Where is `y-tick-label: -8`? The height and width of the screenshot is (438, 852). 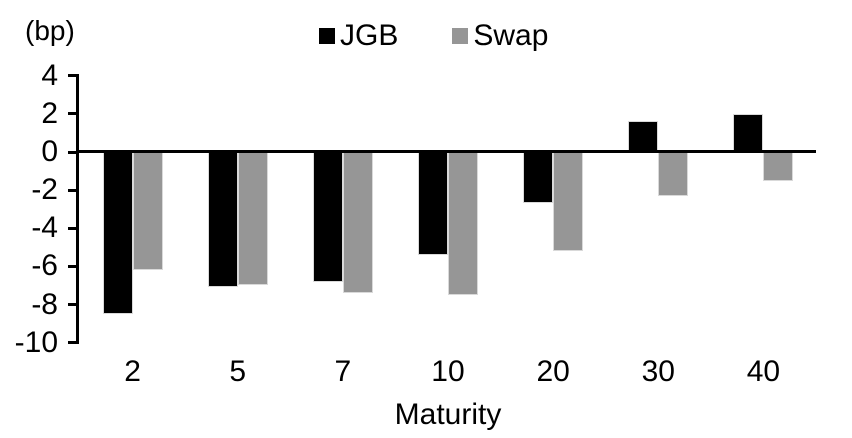
y-tick-label: -8 is located at coordinates (44, 304).